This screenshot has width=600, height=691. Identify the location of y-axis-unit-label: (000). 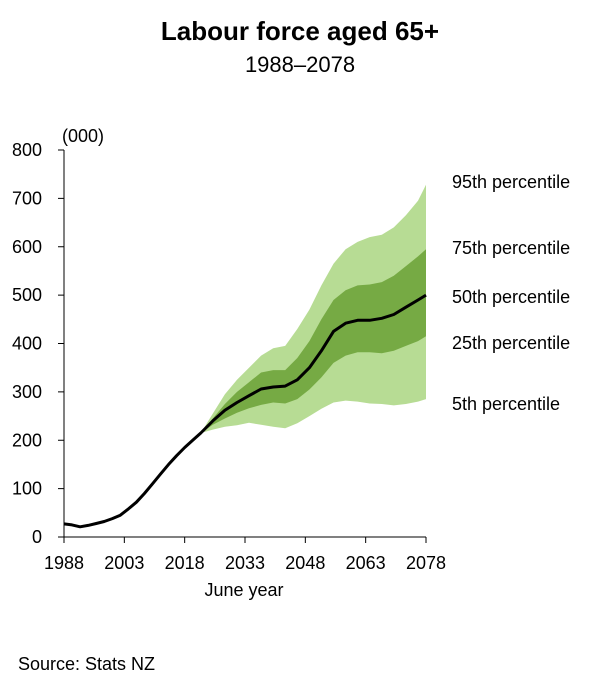
(83, 136).